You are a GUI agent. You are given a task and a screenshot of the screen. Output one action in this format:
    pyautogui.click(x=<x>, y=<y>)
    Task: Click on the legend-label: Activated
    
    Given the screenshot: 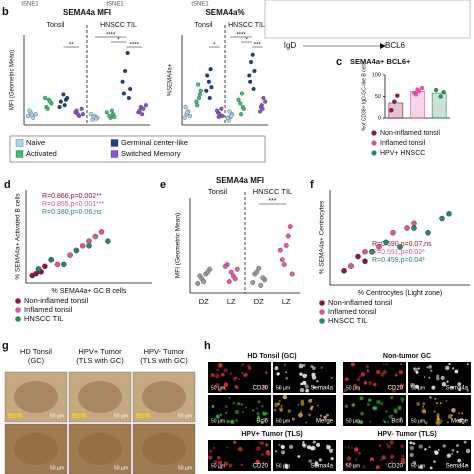 What is the action you would take?
    pyautogui.click(x=41, y=153)
    